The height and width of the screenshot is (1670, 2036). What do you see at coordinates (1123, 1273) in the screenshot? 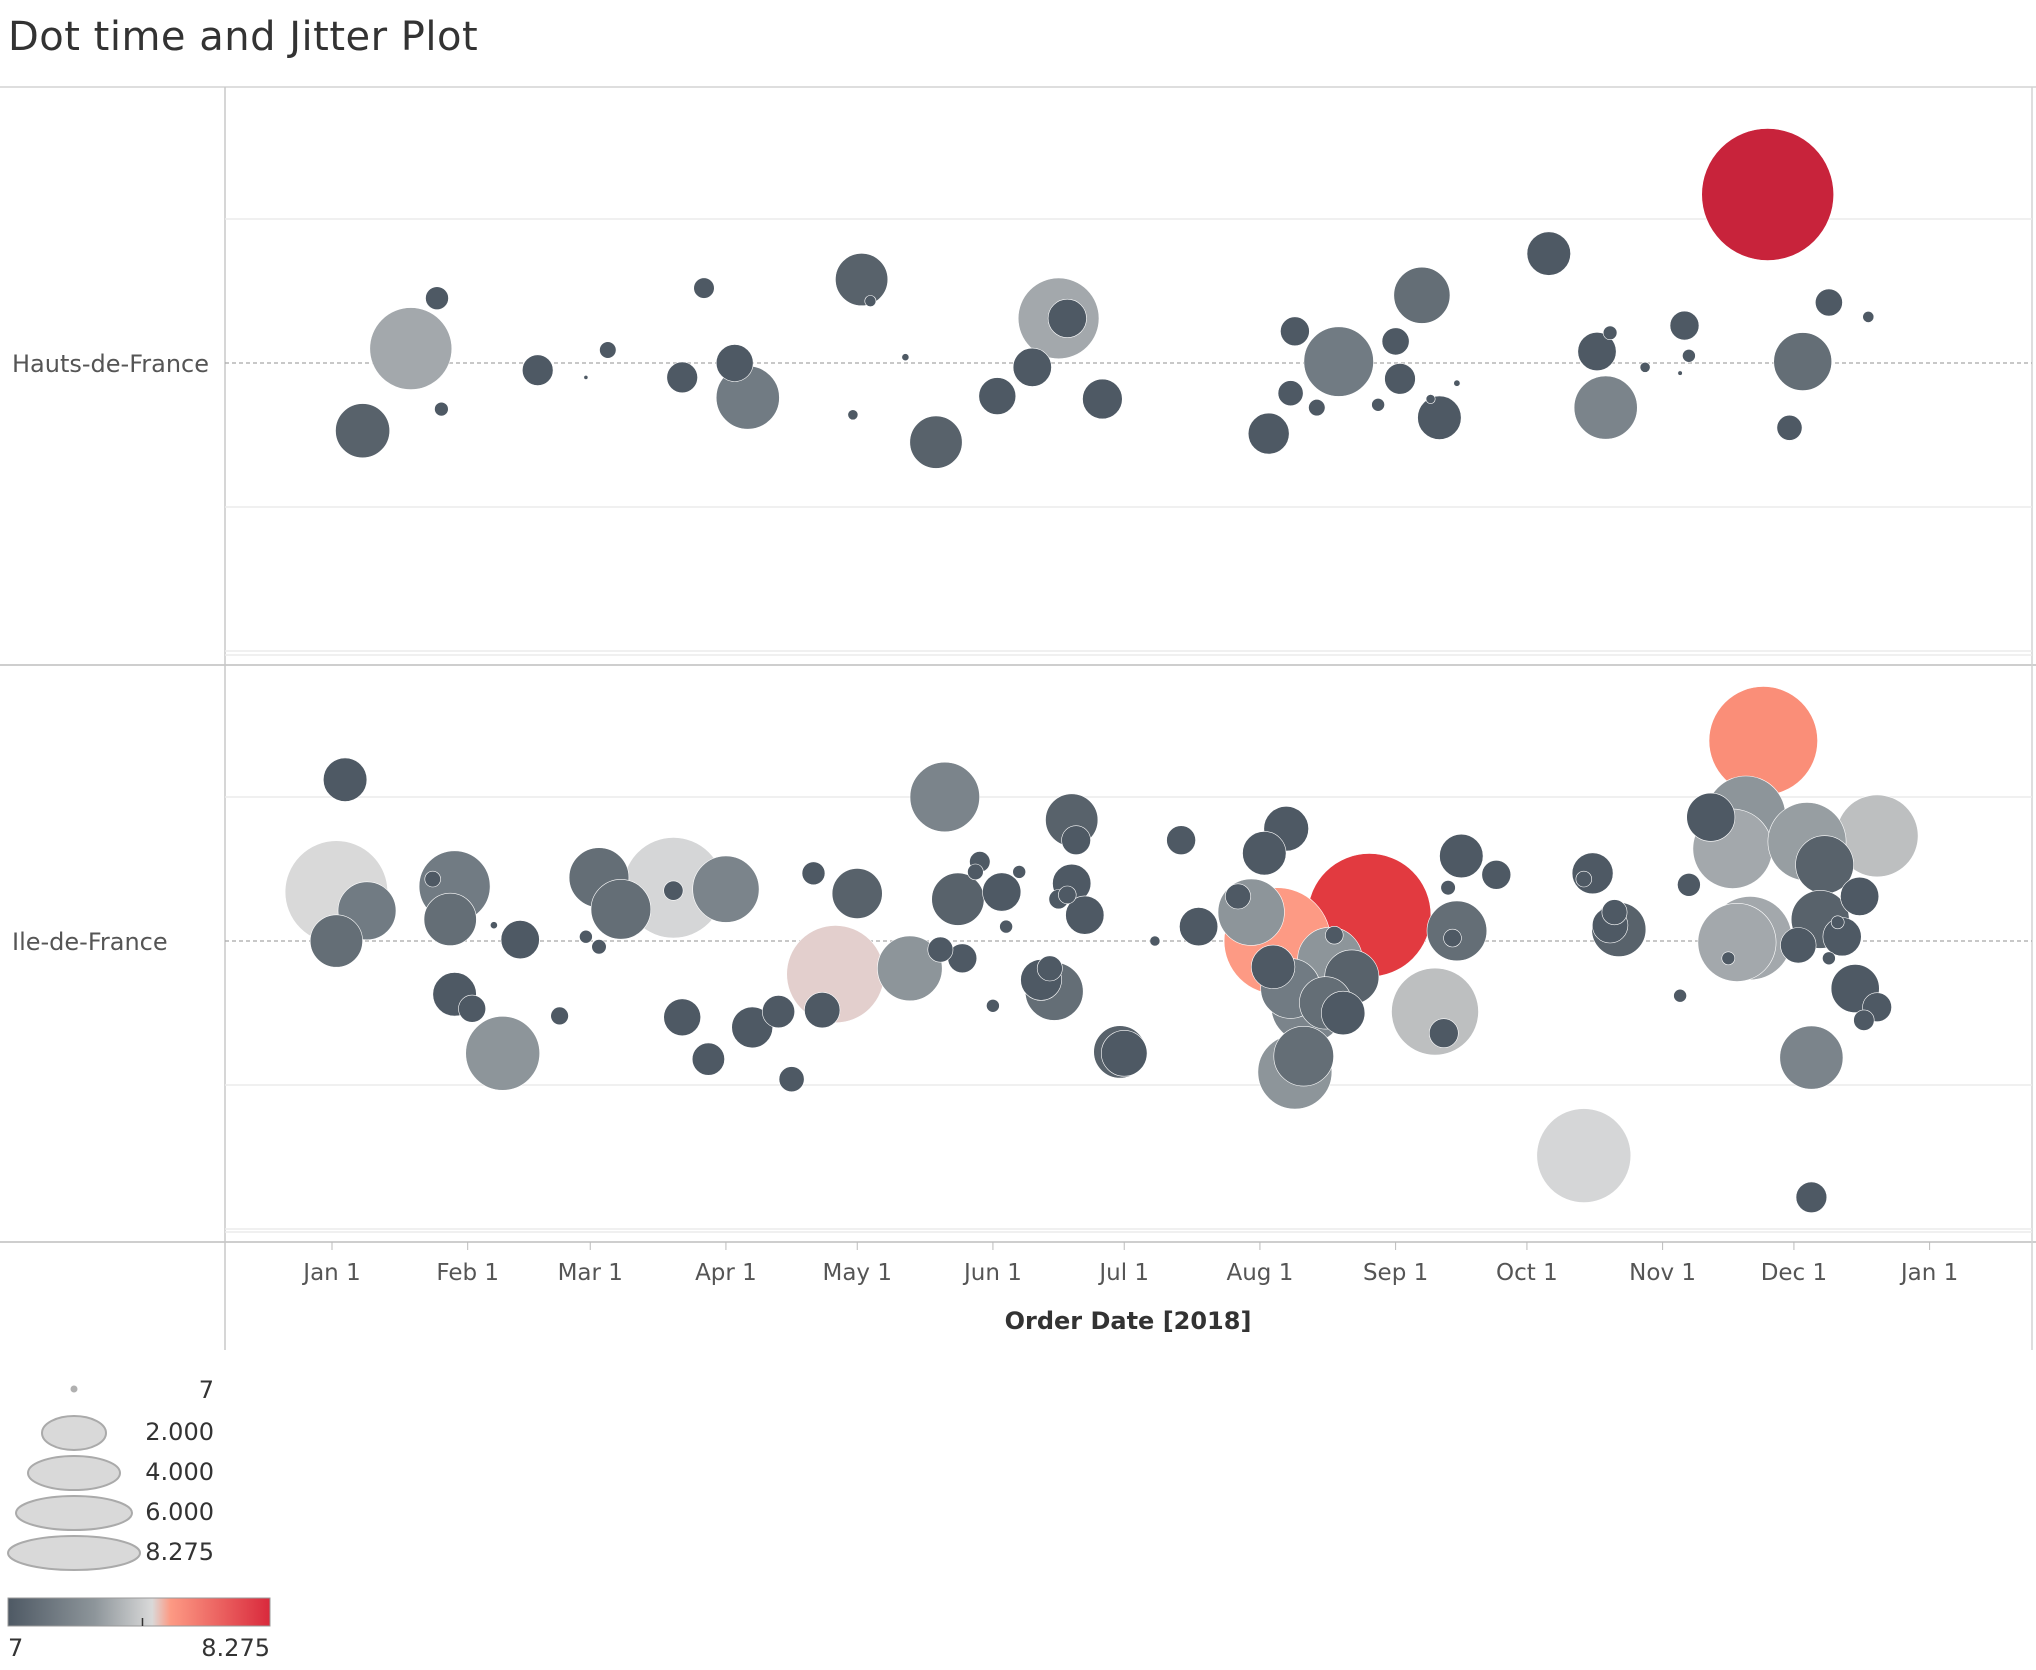
I see `x-tick-label: Jul 1` at bounding box center [1123, 1273].